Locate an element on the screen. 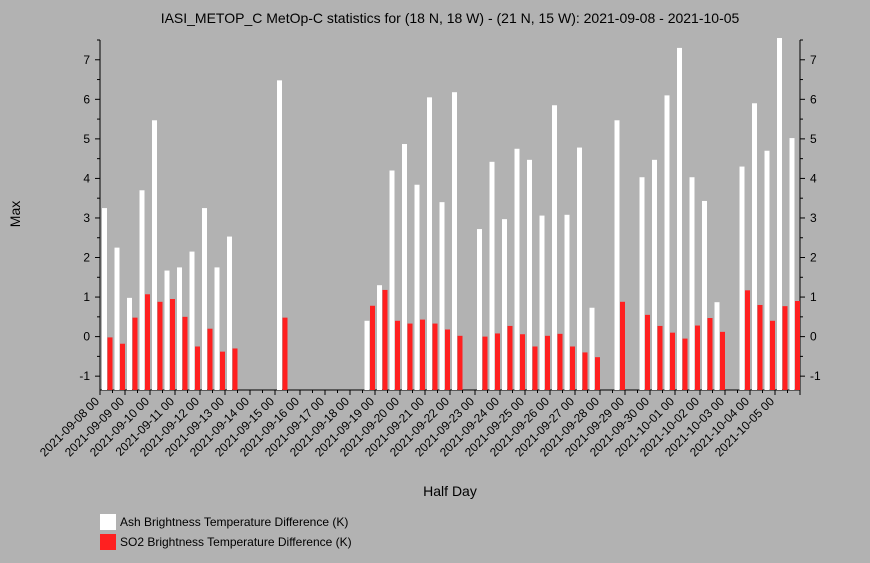 The image size is (870, 563). y-tick-label: 1 is located at coordinates (86, 297).